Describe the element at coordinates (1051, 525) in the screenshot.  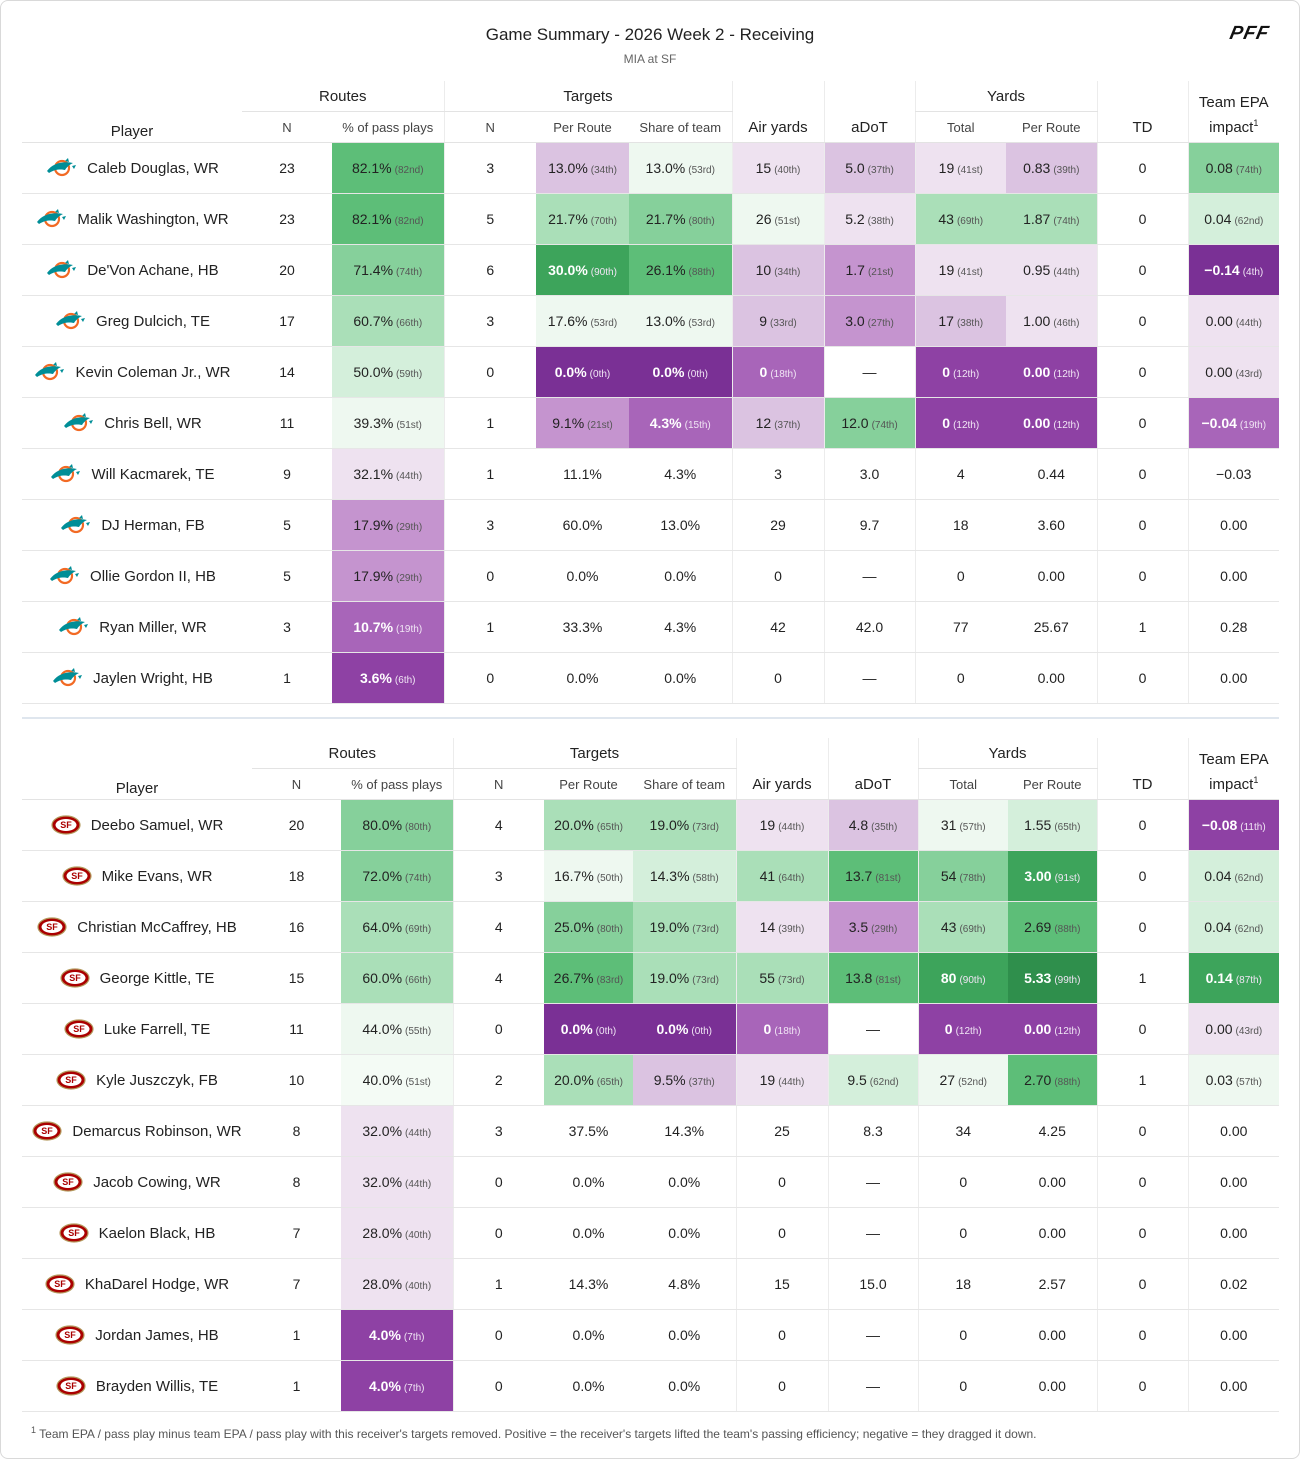
I see `yards-per-route-value: 3.60` at that location.